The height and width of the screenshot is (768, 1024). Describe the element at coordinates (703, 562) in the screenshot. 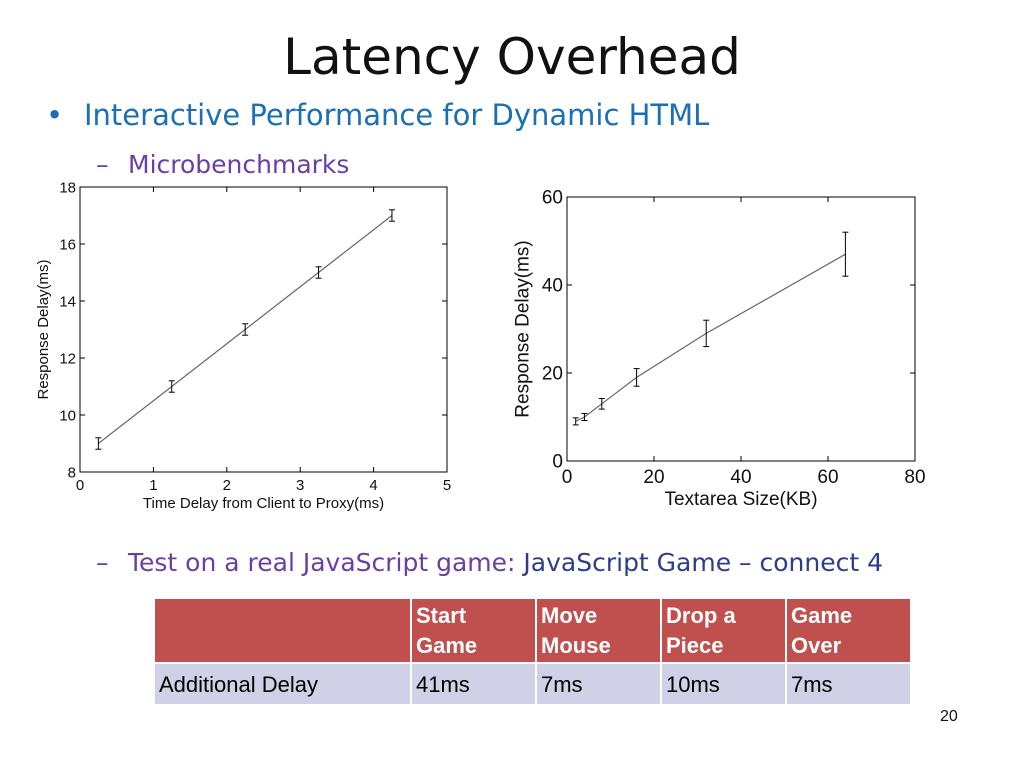

I see `sub-bullet-game-name: JavaScript Game – connect 4` at that location.